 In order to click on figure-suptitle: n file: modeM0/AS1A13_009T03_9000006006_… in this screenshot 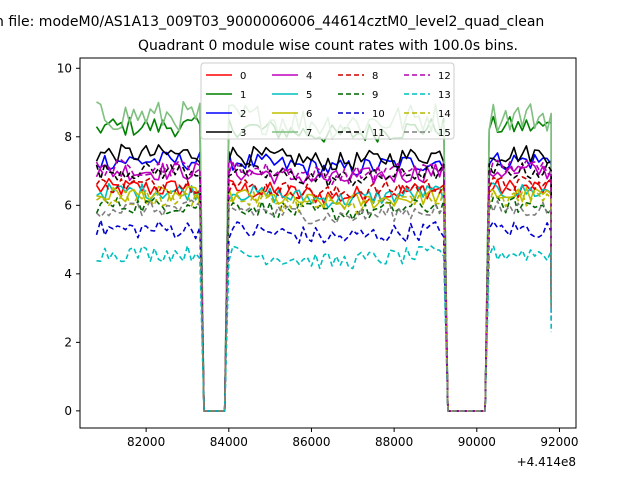, I will do `click(272, 22)`.